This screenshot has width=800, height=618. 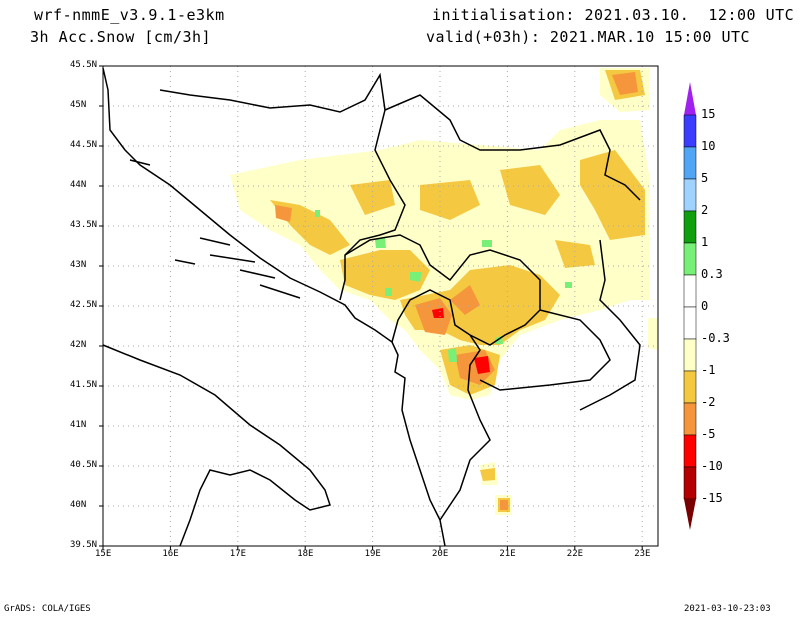 I want to click on serbia-border, so click(x=512, y=147).